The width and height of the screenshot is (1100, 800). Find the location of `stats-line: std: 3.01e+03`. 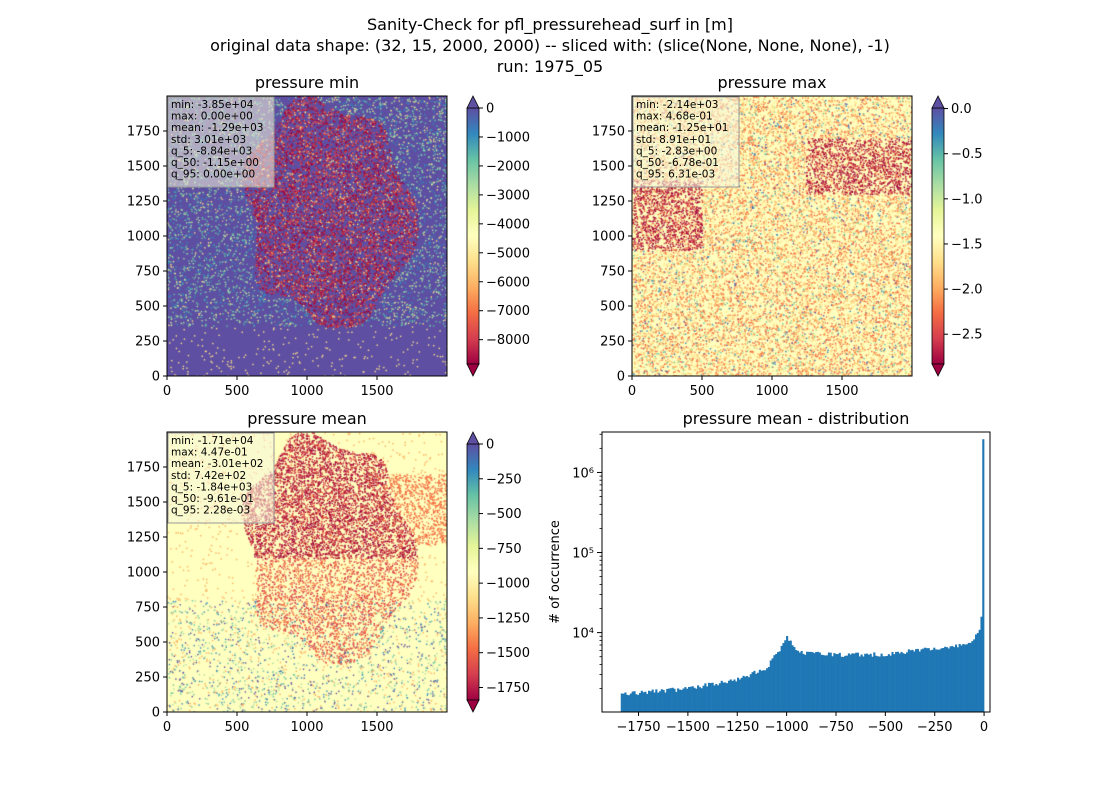

stats-line: std: 3.01e+03 is located at coordinates (208, 140).